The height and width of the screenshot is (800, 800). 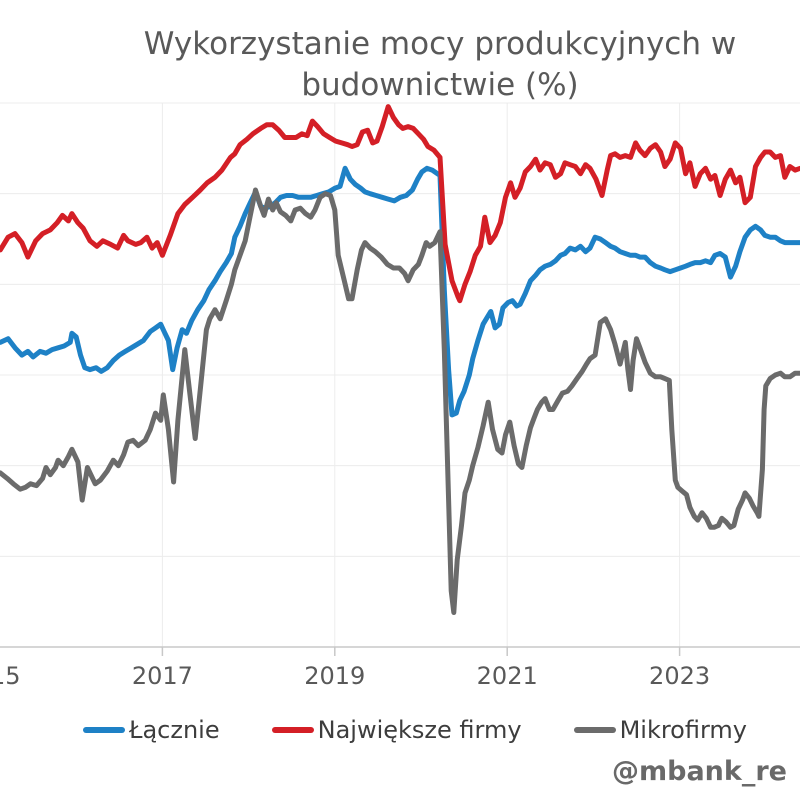 I want to click on x-axis-label: 2023, so click(x=679, y=676).